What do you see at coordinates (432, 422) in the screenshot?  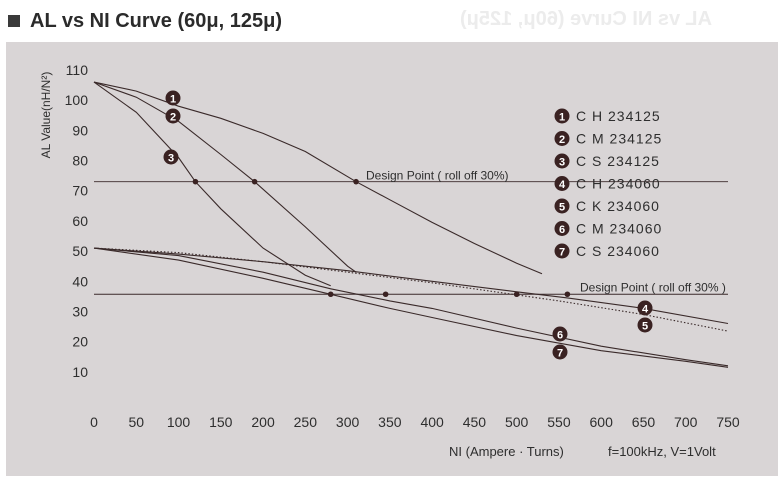 I see `x-tick-label: 400` at bounding box center [432, 422].